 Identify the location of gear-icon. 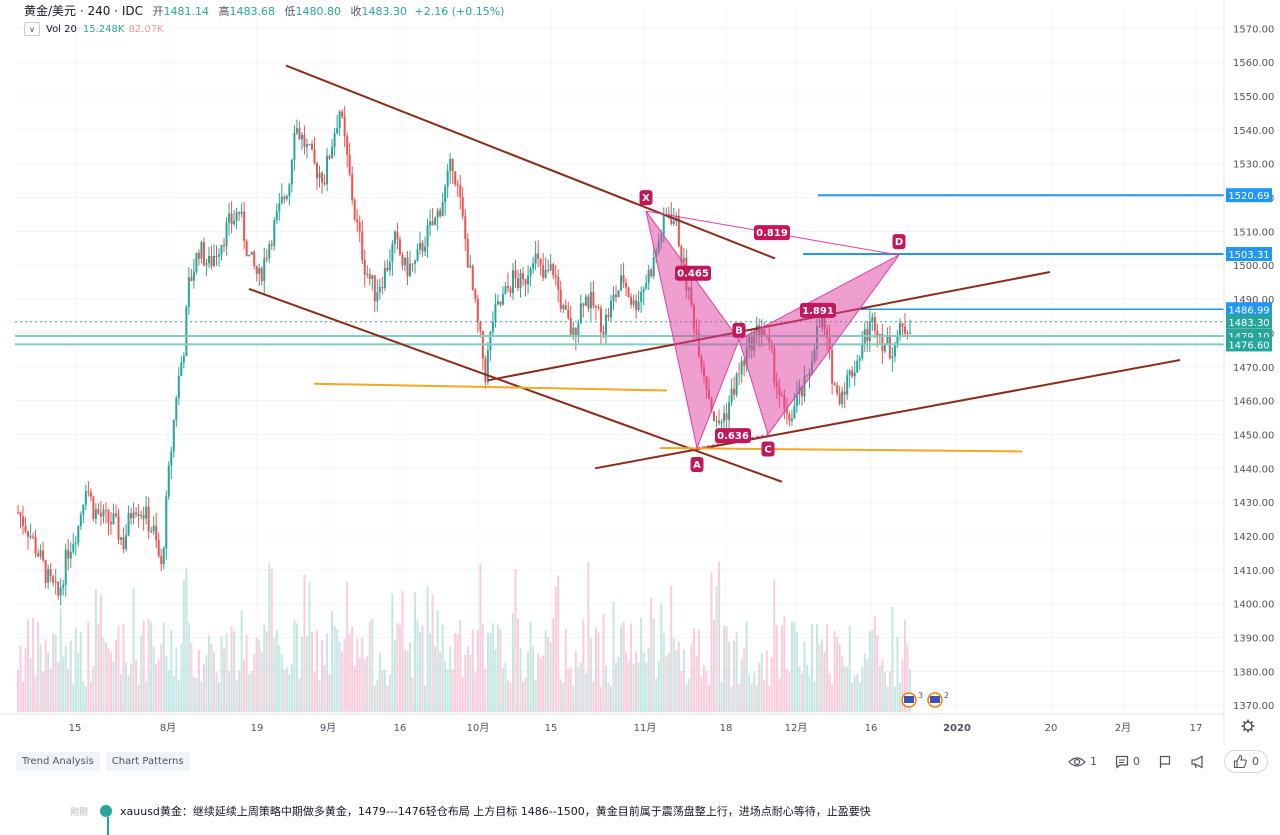
(1248, 726).